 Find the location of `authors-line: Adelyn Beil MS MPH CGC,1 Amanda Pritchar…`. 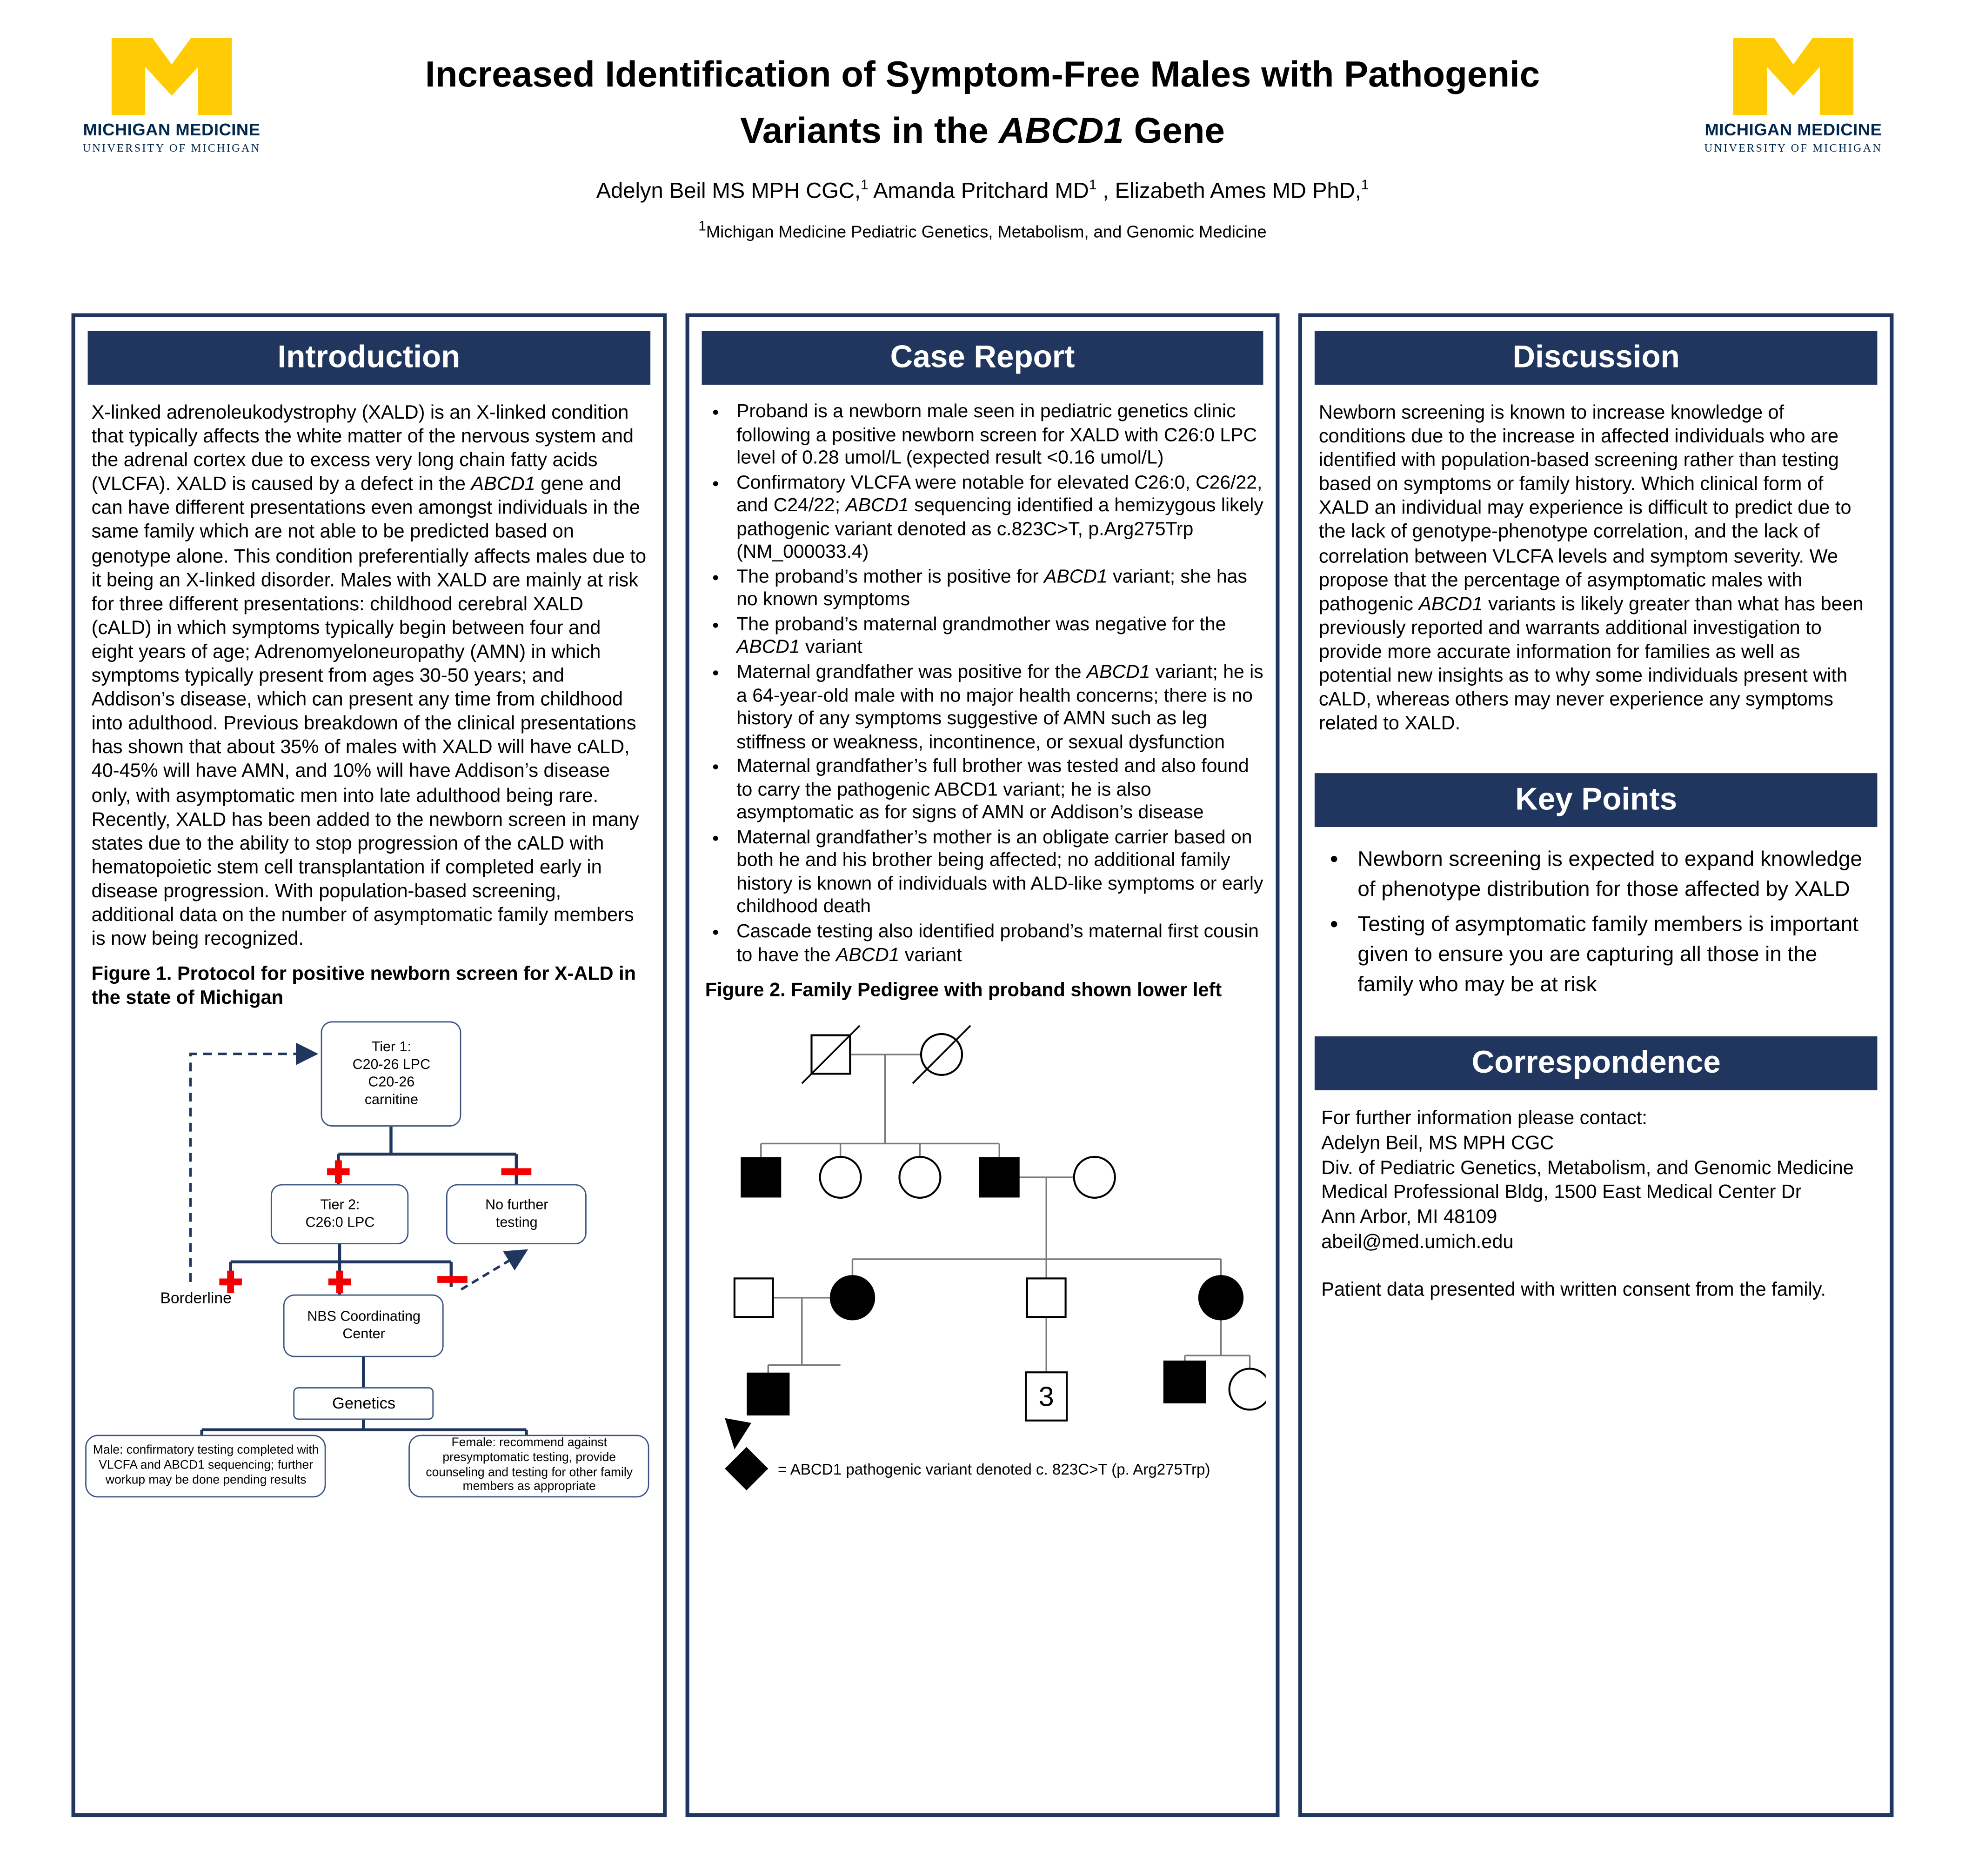

authors-line: Adelyn Beil MS MPH CGC,1 Amanda Pritchar… is located at coordinates (982, 190).